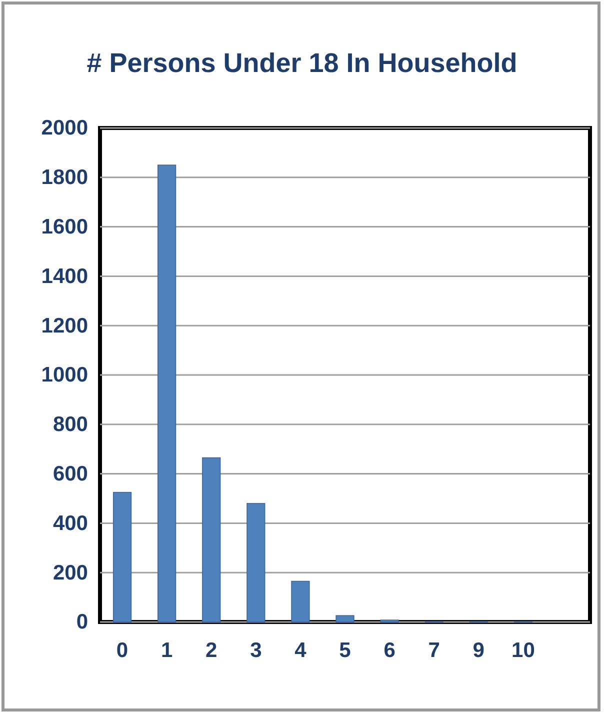  Describe the element at coordinates (64, 128) in the screenshot. I see `y-tick-label: 2000` at that location.